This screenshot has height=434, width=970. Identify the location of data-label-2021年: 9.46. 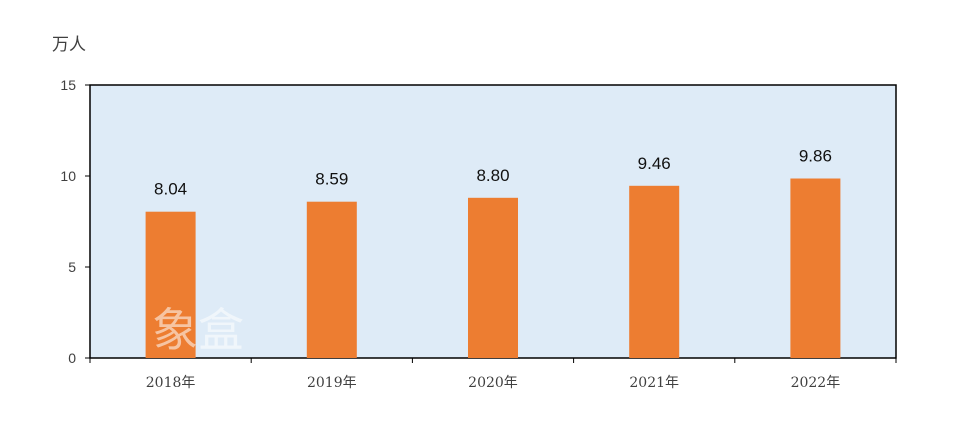
(654, 163).